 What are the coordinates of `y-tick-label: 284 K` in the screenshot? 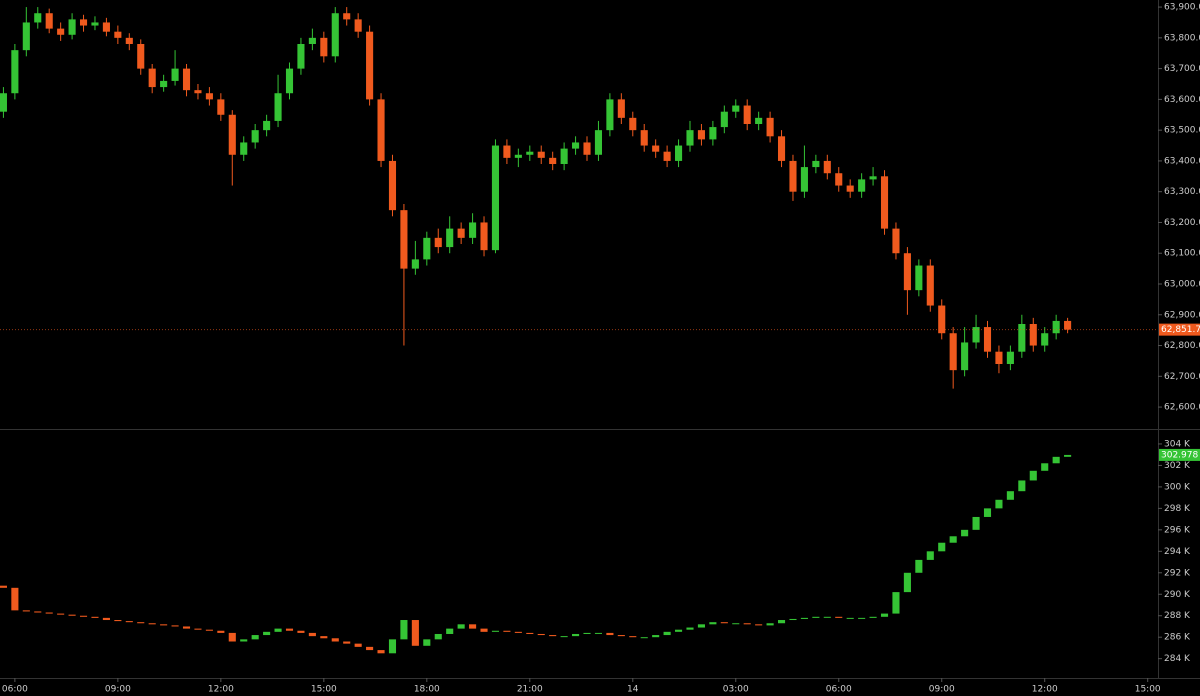 It's located at (1177, 659).